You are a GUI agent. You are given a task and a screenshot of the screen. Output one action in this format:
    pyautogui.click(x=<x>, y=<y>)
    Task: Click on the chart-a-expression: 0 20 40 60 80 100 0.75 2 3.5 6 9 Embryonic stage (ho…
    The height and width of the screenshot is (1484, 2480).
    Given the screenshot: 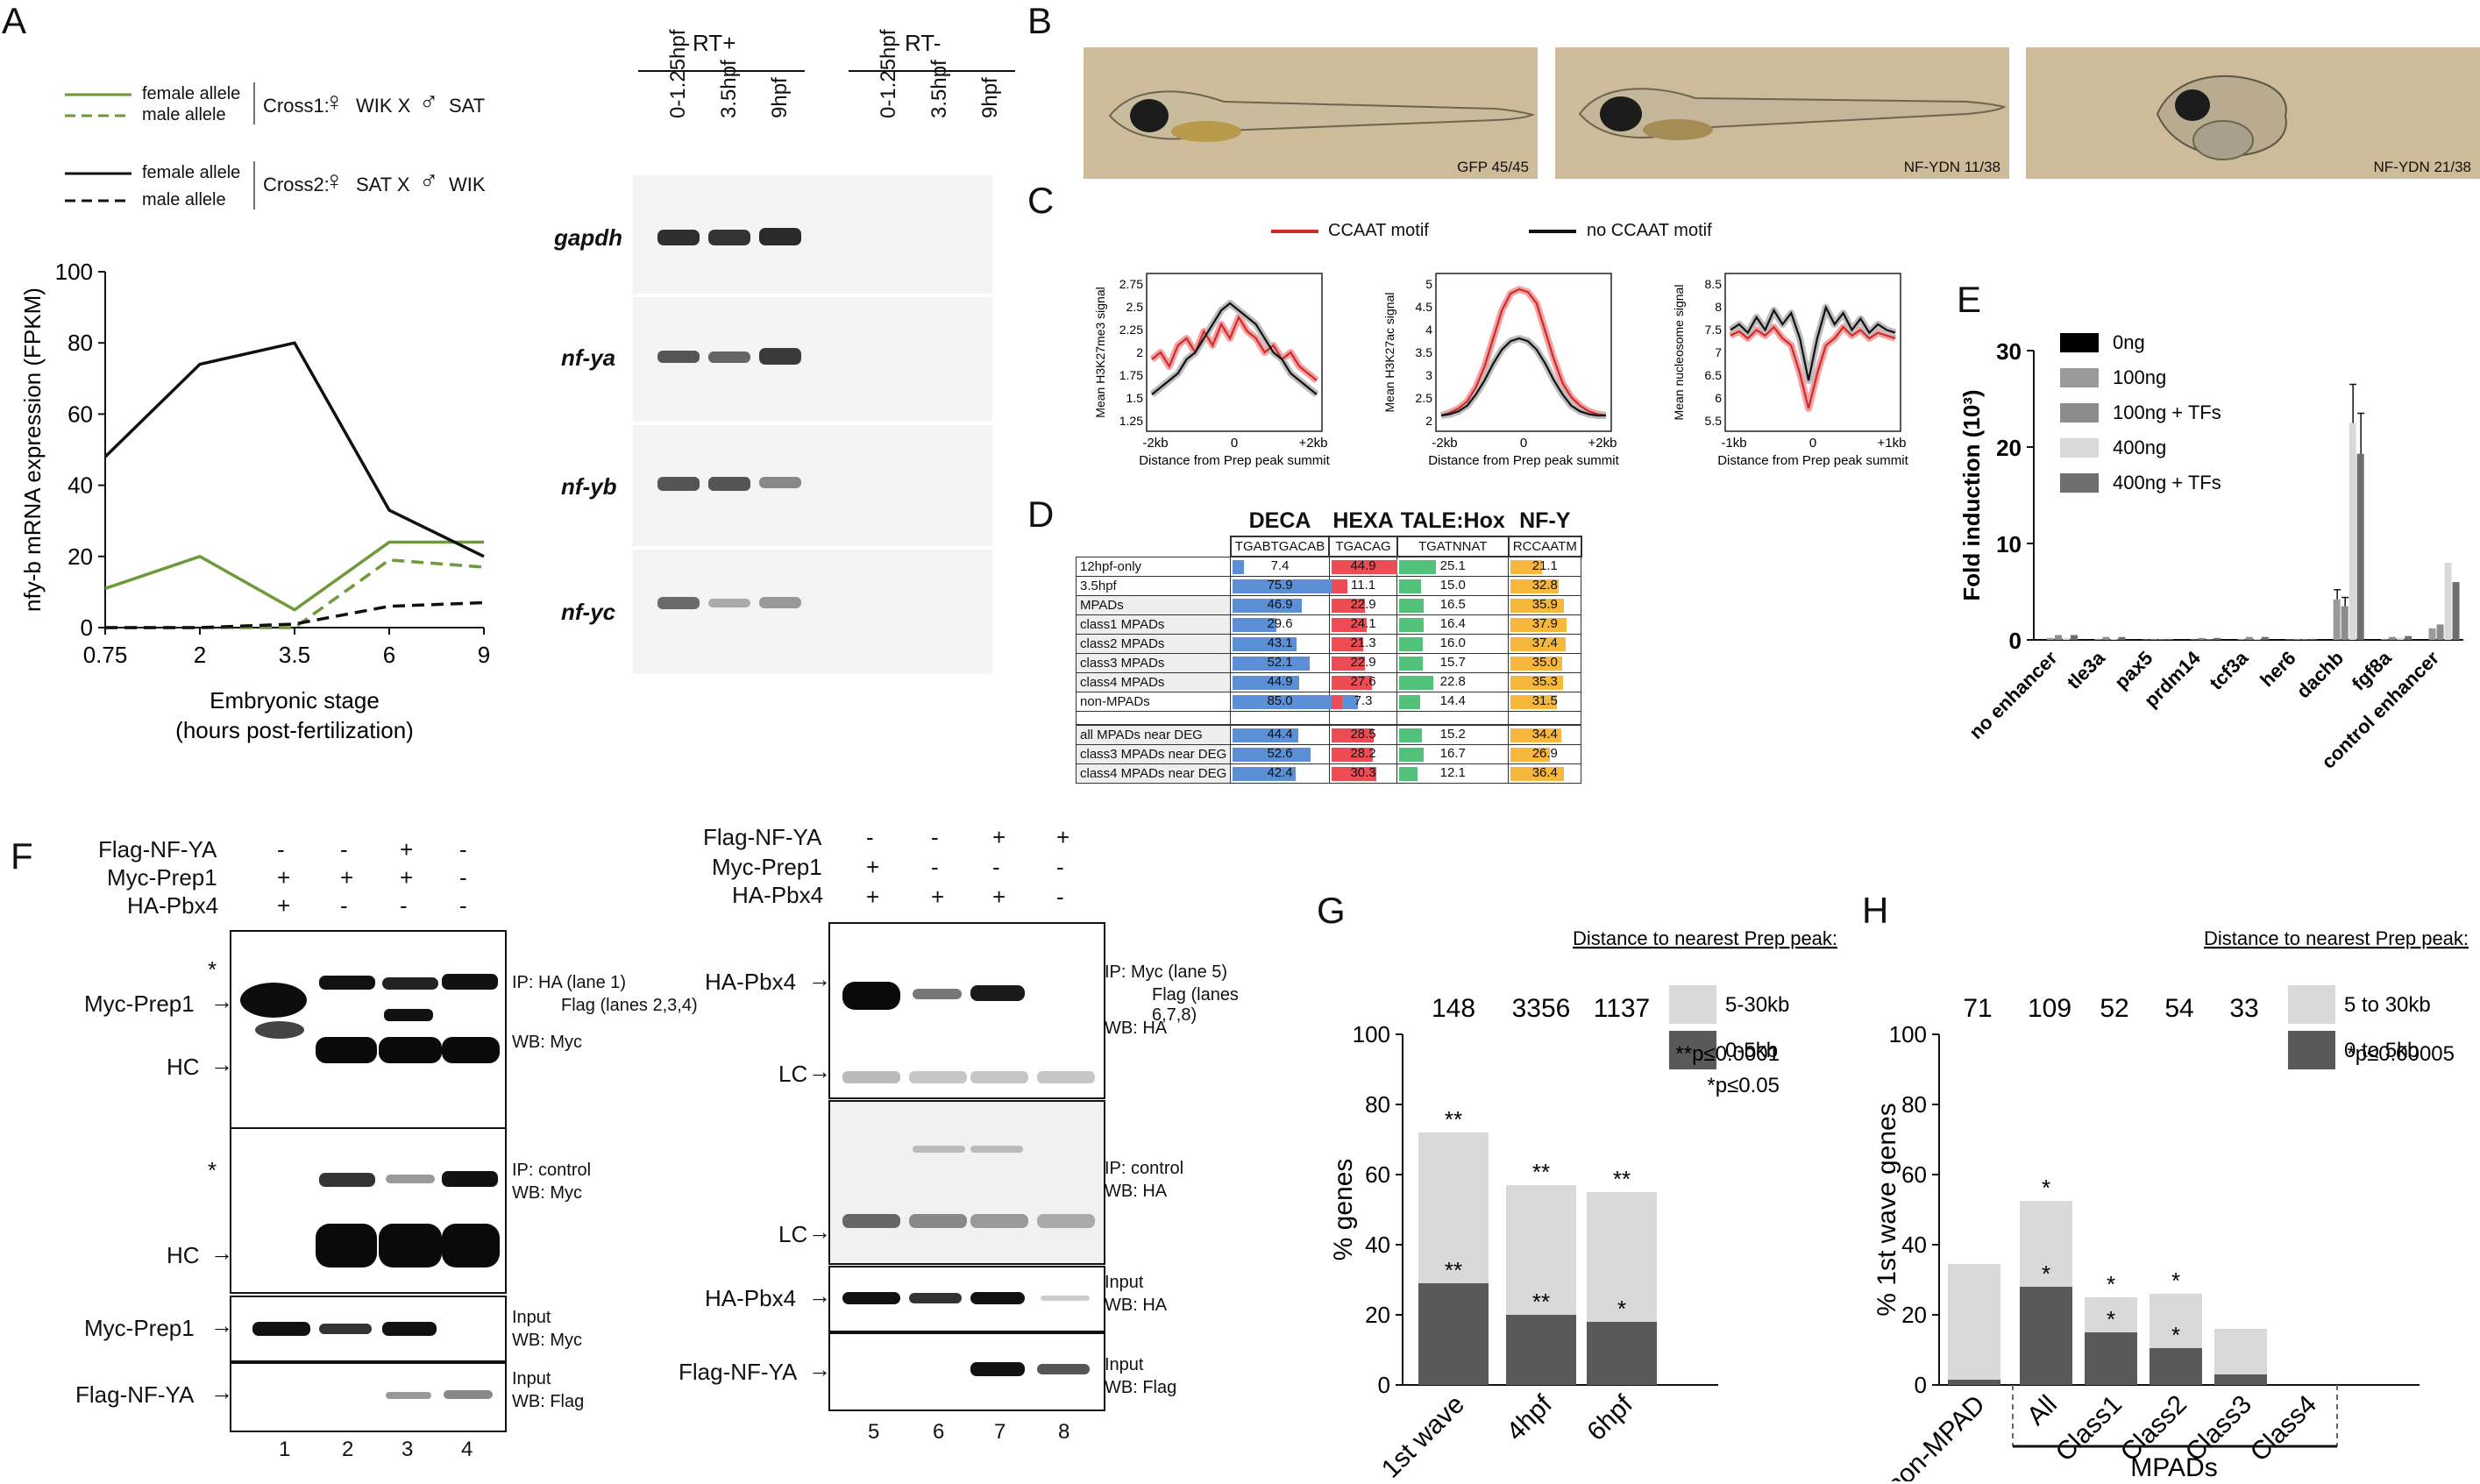 What is the action you would take?
    pyautogui.click(x=254, y=501)
    